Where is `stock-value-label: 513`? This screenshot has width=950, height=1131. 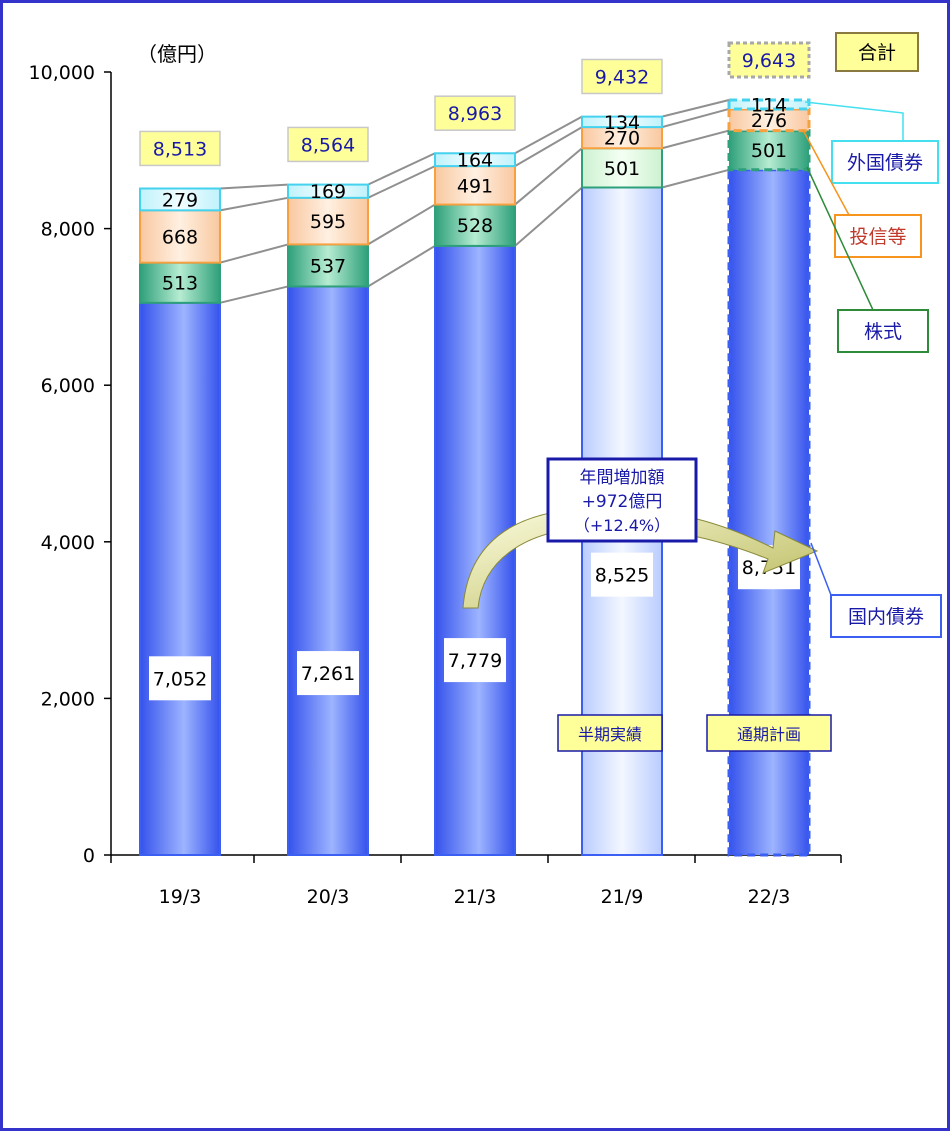 stock-value-label: 513 is located at coordinates (180, 284).